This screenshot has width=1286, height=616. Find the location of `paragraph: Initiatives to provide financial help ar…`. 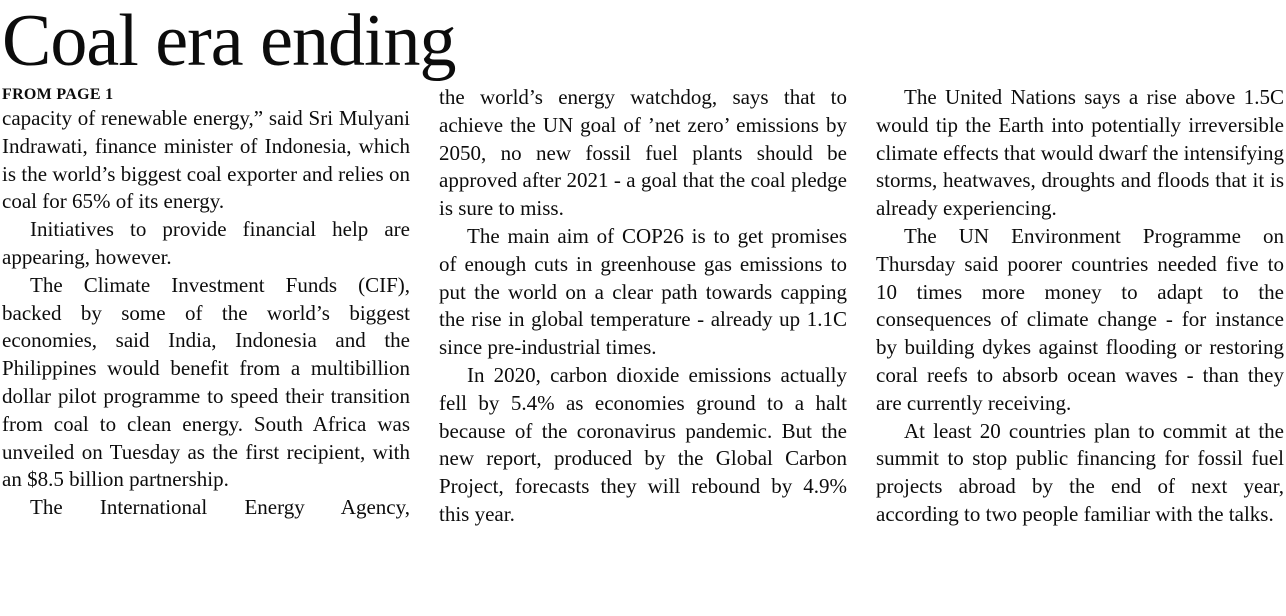

paragraph: Initiatives to provide financial help ar… is located at coordinates (206, 243).